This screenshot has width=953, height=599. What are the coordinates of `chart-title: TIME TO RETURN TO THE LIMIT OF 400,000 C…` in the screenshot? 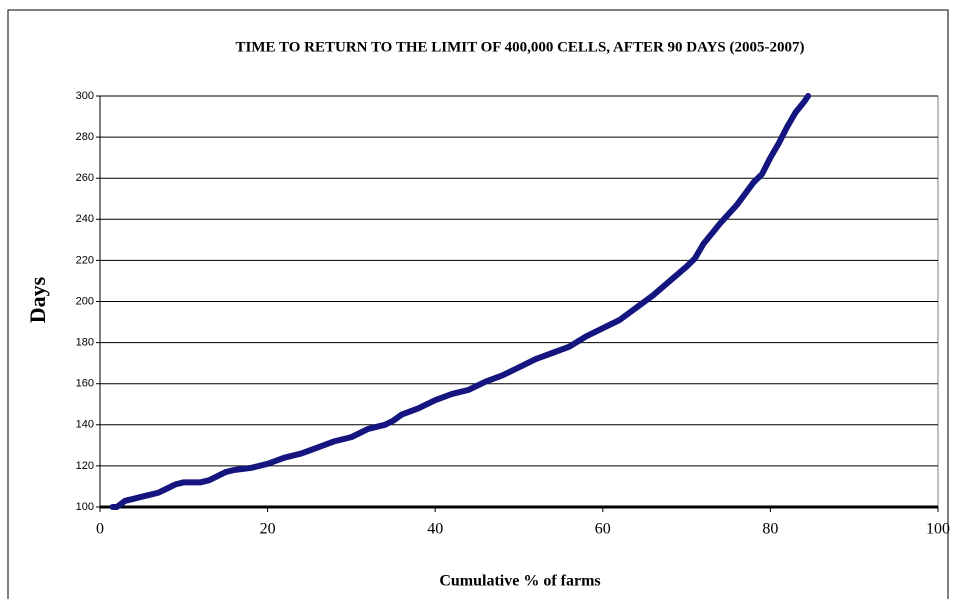 It's located at (519, 47).